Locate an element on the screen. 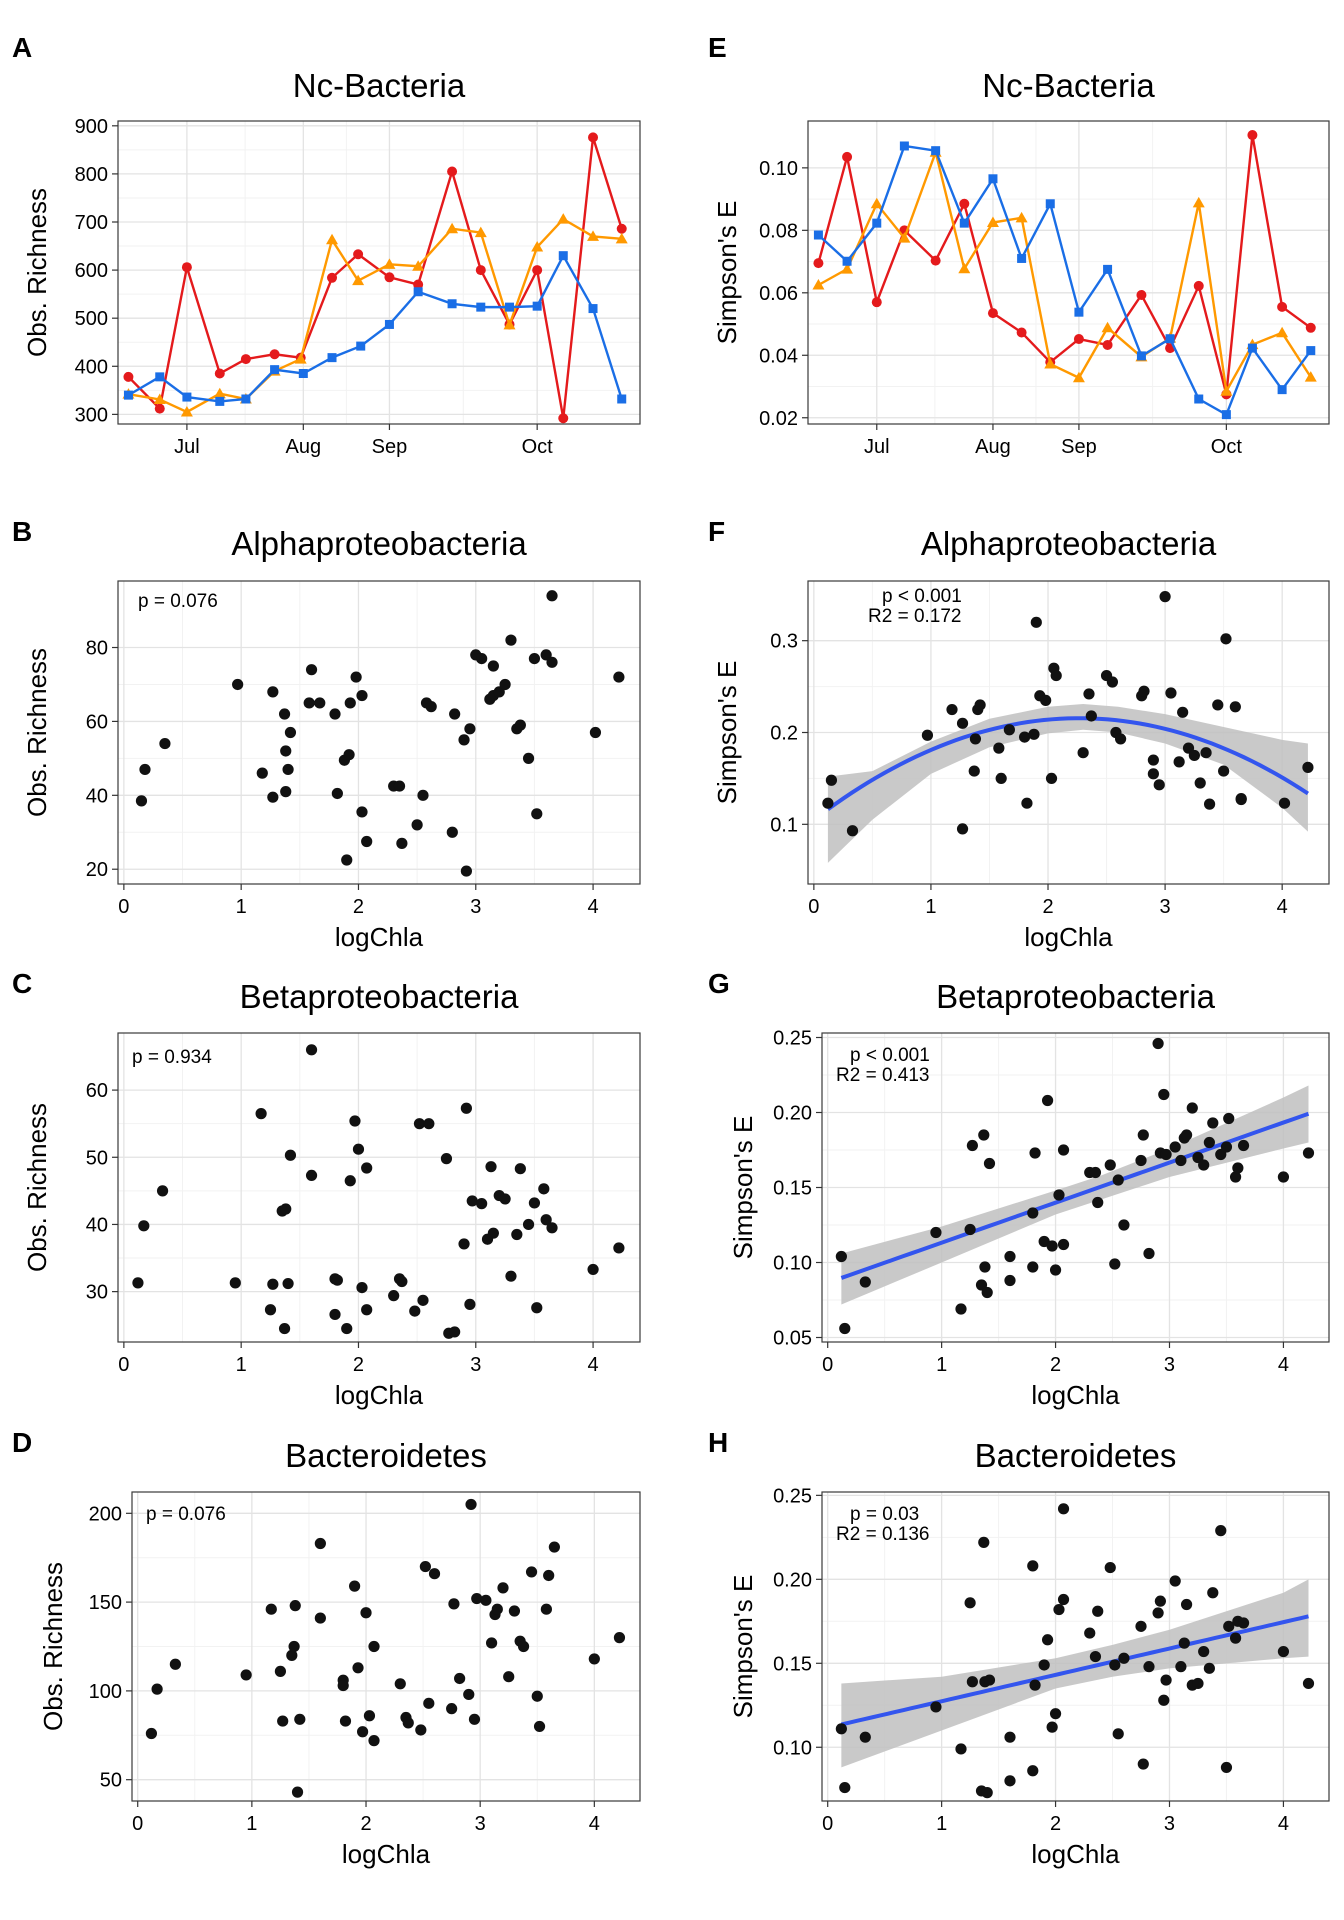 The width and height of the screenshot is (1344, 1920). x-tick-label: 4 is located at coordinates (593, 1365).